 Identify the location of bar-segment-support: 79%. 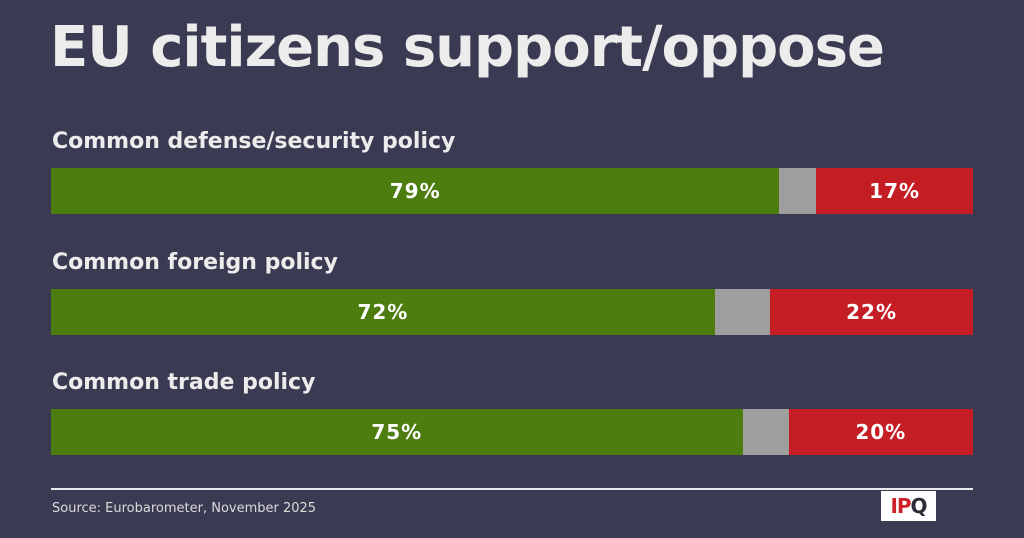
(415, 191).